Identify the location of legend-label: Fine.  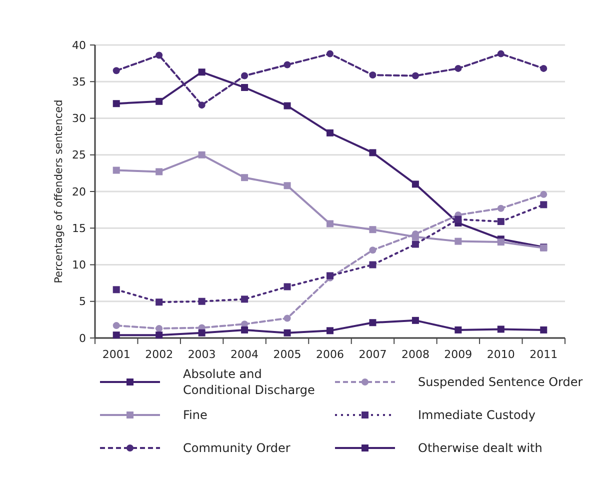
(195, 415).